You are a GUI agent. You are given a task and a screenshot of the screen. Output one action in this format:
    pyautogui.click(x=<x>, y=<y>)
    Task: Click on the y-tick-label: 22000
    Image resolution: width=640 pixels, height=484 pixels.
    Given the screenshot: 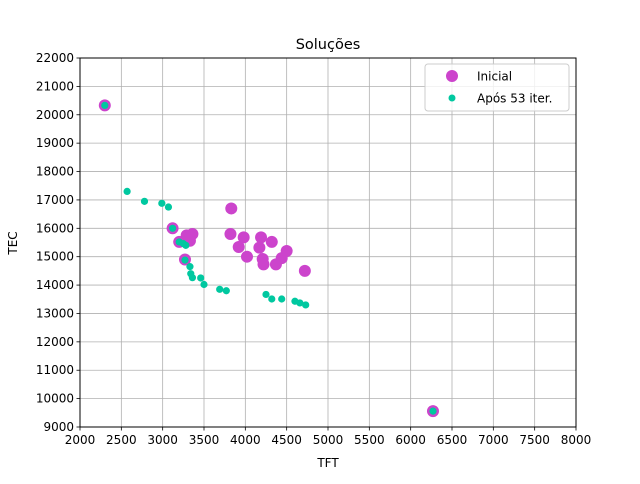 What is the action you would take?
    pyautogui.click(x=55, y=58)
    